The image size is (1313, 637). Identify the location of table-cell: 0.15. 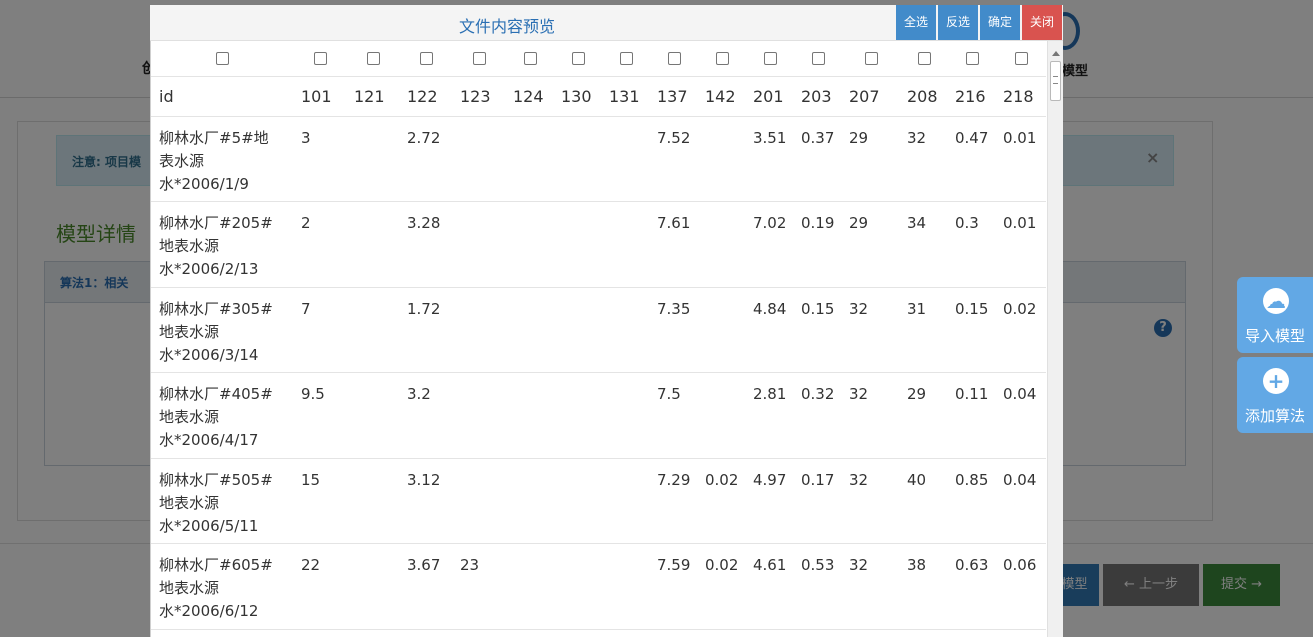
(818, 330).